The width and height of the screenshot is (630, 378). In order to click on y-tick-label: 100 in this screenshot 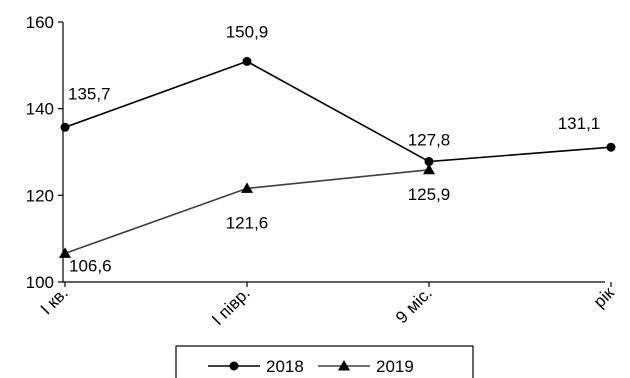, I will do `click(40, 282)`.